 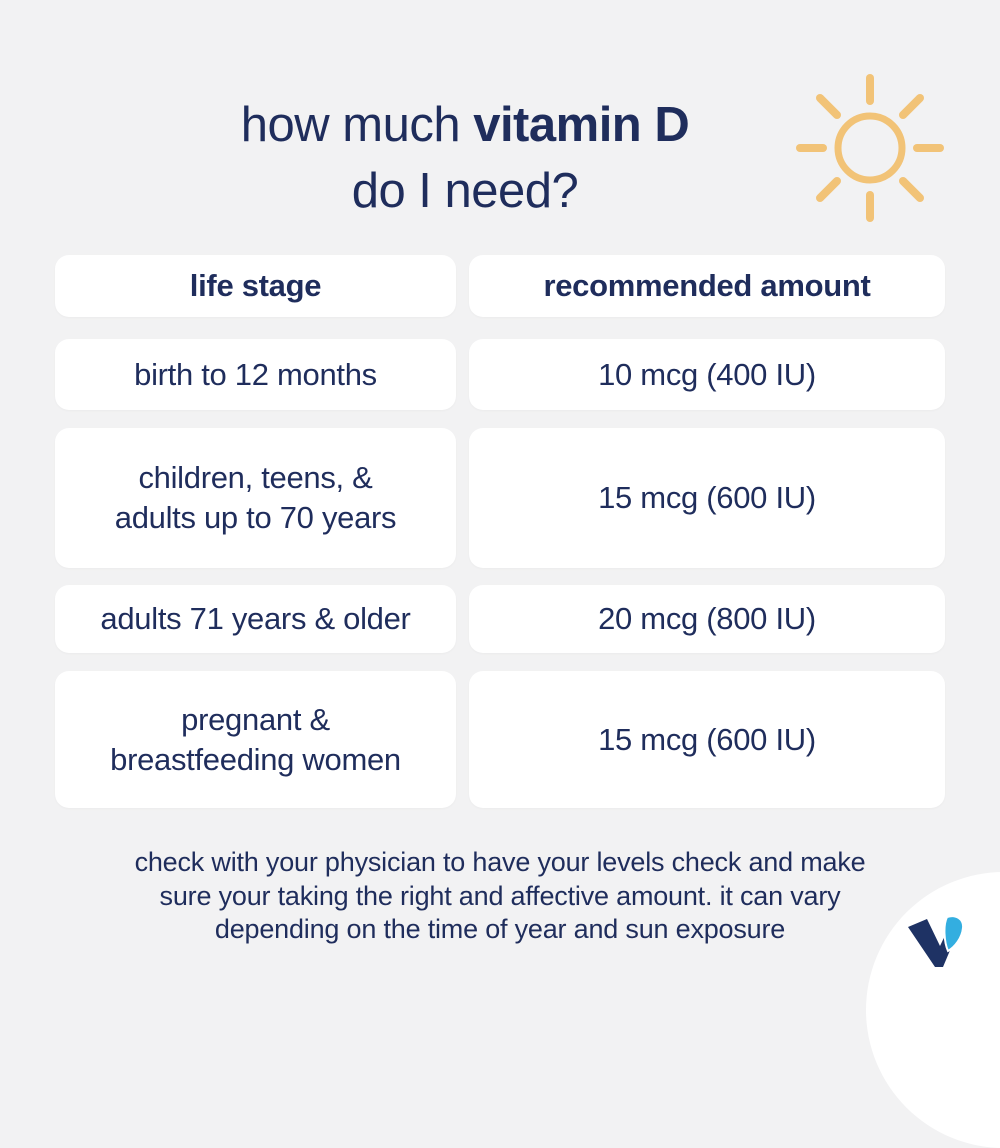 I want to click on v-logo-icon, so click(x=936, y=941).